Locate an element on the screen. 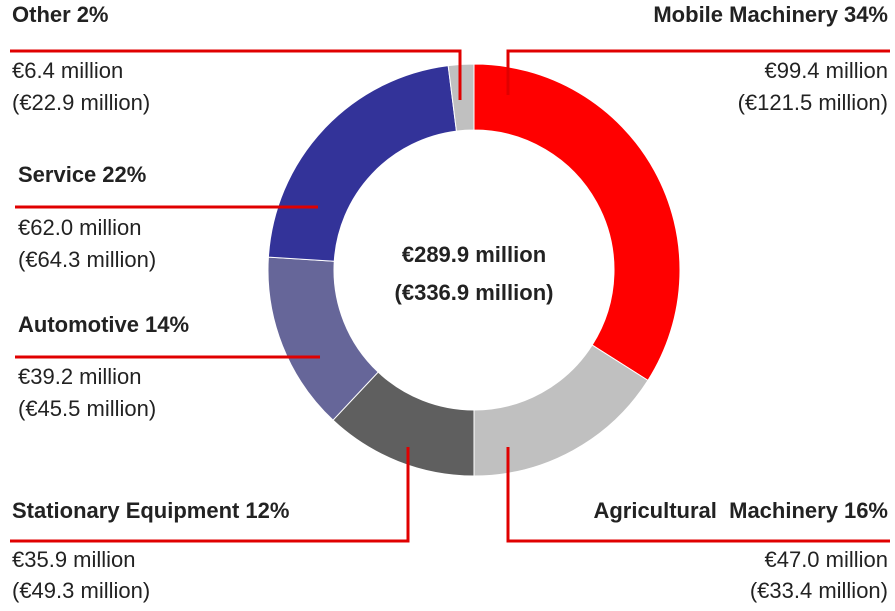 The image size is (895, 611). segment-name: Agricultural Machinery is located at coordinates (715, 510).